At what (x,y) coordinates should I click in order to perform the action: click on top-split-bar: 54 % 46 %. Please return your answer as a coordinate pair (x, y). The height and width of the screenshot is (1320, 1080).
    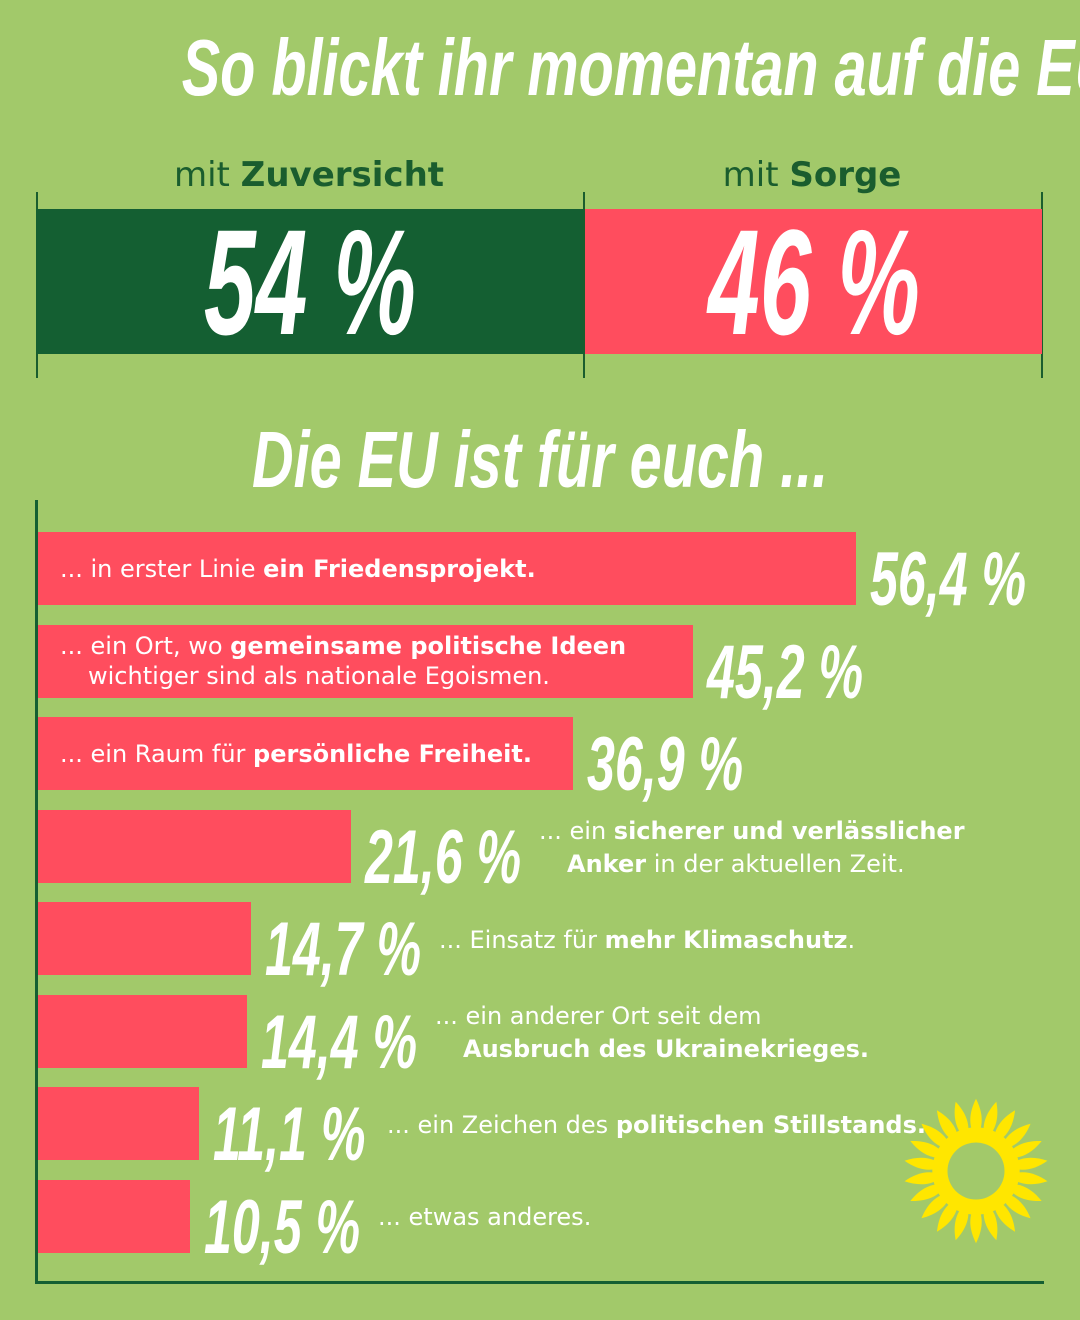
    Looking at the image, I should click on (539, 285).